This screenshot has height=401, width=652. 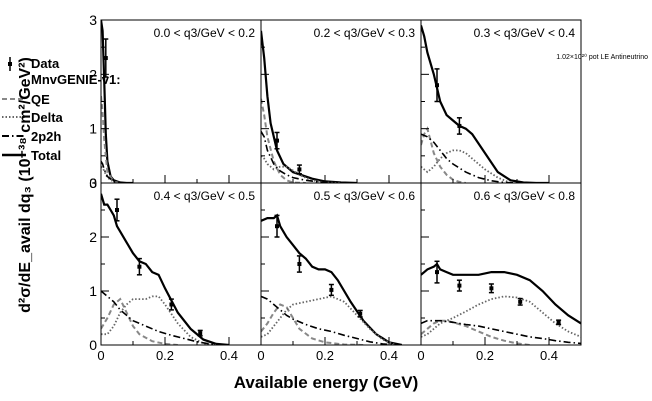 What do you see at coordinates (76, 79) in the screenshot?
I see `legend-model-label: MnvGENIE-v1:` at bounding box center [76, 79].